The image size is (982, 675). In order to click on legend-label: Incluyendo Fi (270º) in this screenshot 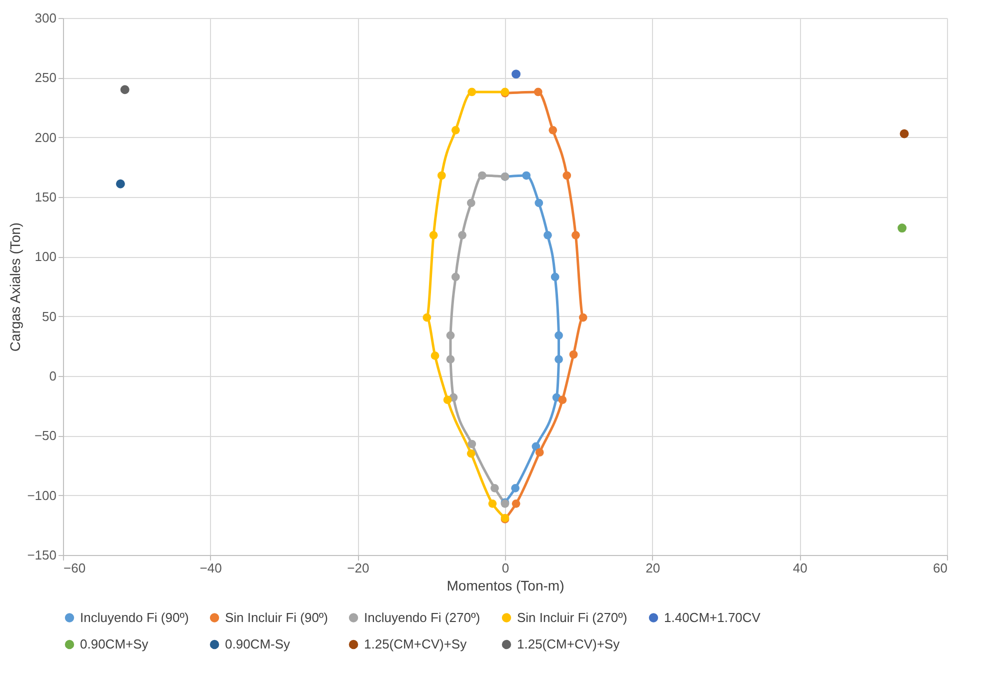, I will do `click(422, 617)`.